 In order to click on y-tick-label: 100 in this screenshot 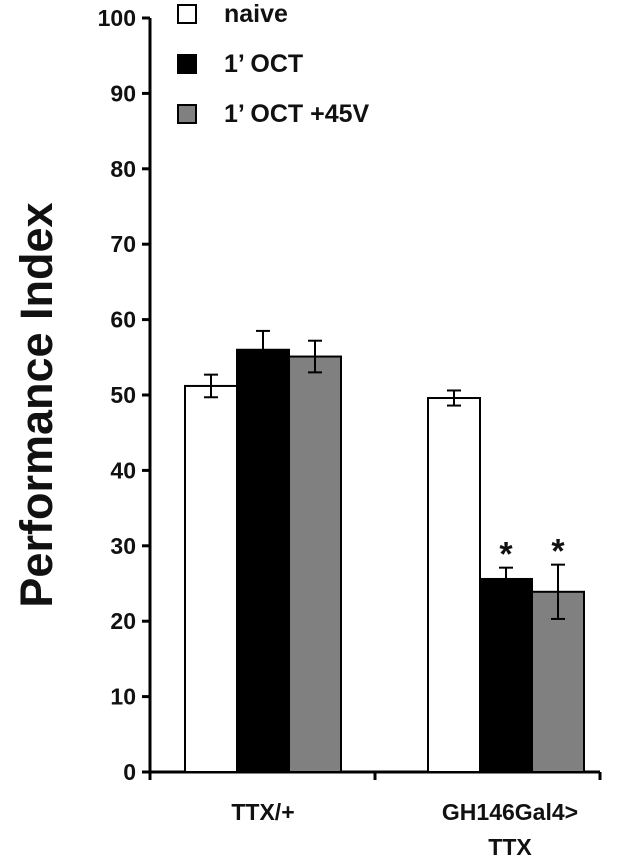, I will do `click(117, 18)`.